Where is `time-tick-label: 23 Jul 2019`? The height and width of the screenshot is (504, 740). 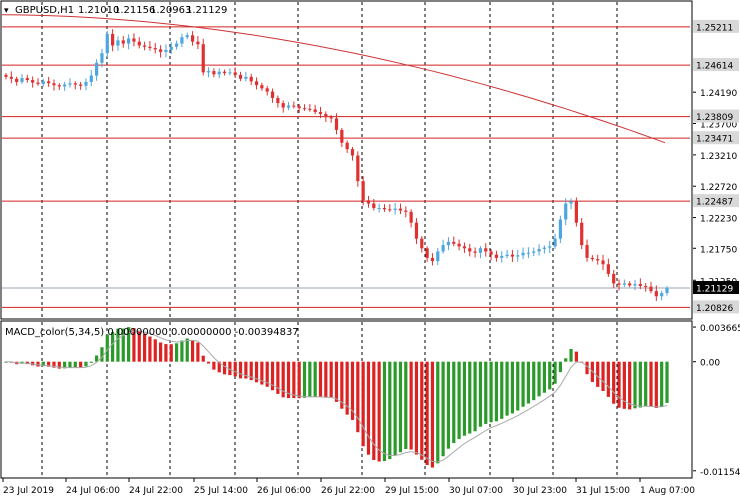
time-tick-label: 23 Jul 2019 is located at coordinates (28, 491).